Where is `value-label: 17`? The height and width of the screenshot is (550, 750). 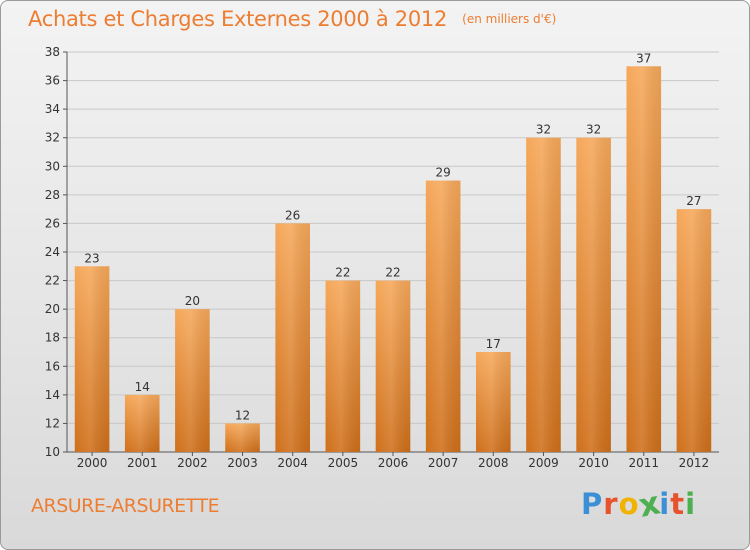 value-label: 17 is located at coordinates (493, 344).